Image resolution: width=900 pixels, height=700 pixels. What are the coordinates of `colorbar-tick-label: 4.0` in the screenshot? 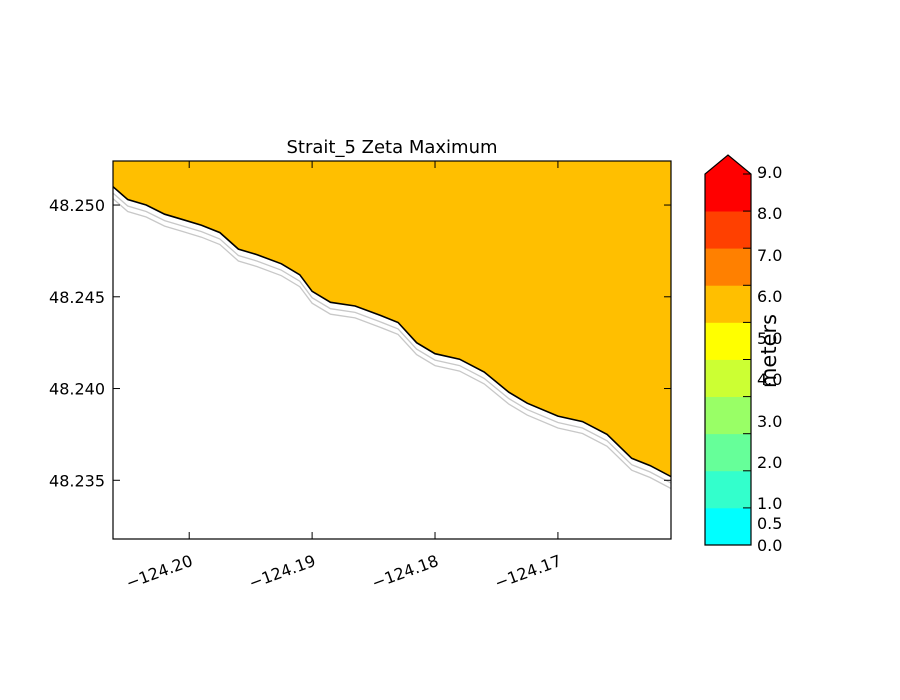 It's located at (769, 379).